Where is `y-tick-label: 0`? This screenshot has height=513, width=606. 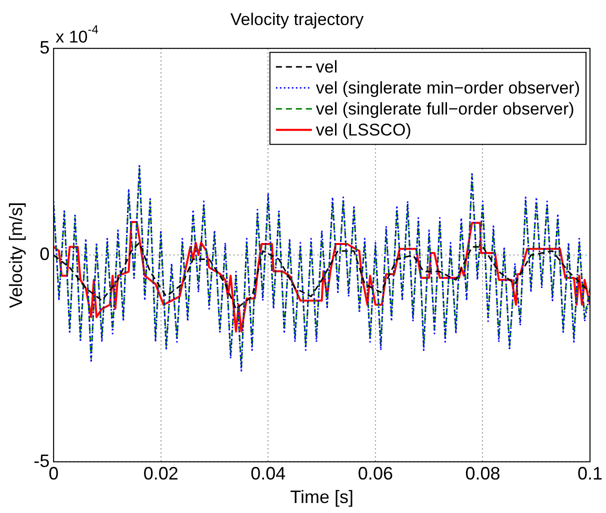 y-tick-label: 0 is located at coordinates (45, 254).